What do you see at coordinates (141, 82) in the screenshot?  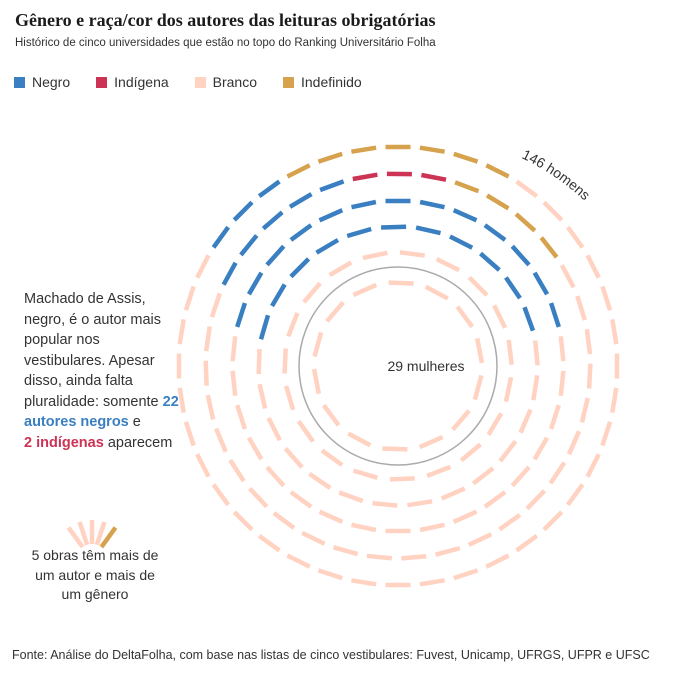 I see `legend-label-indigena: Indígena` at bounding box center [141, 82].